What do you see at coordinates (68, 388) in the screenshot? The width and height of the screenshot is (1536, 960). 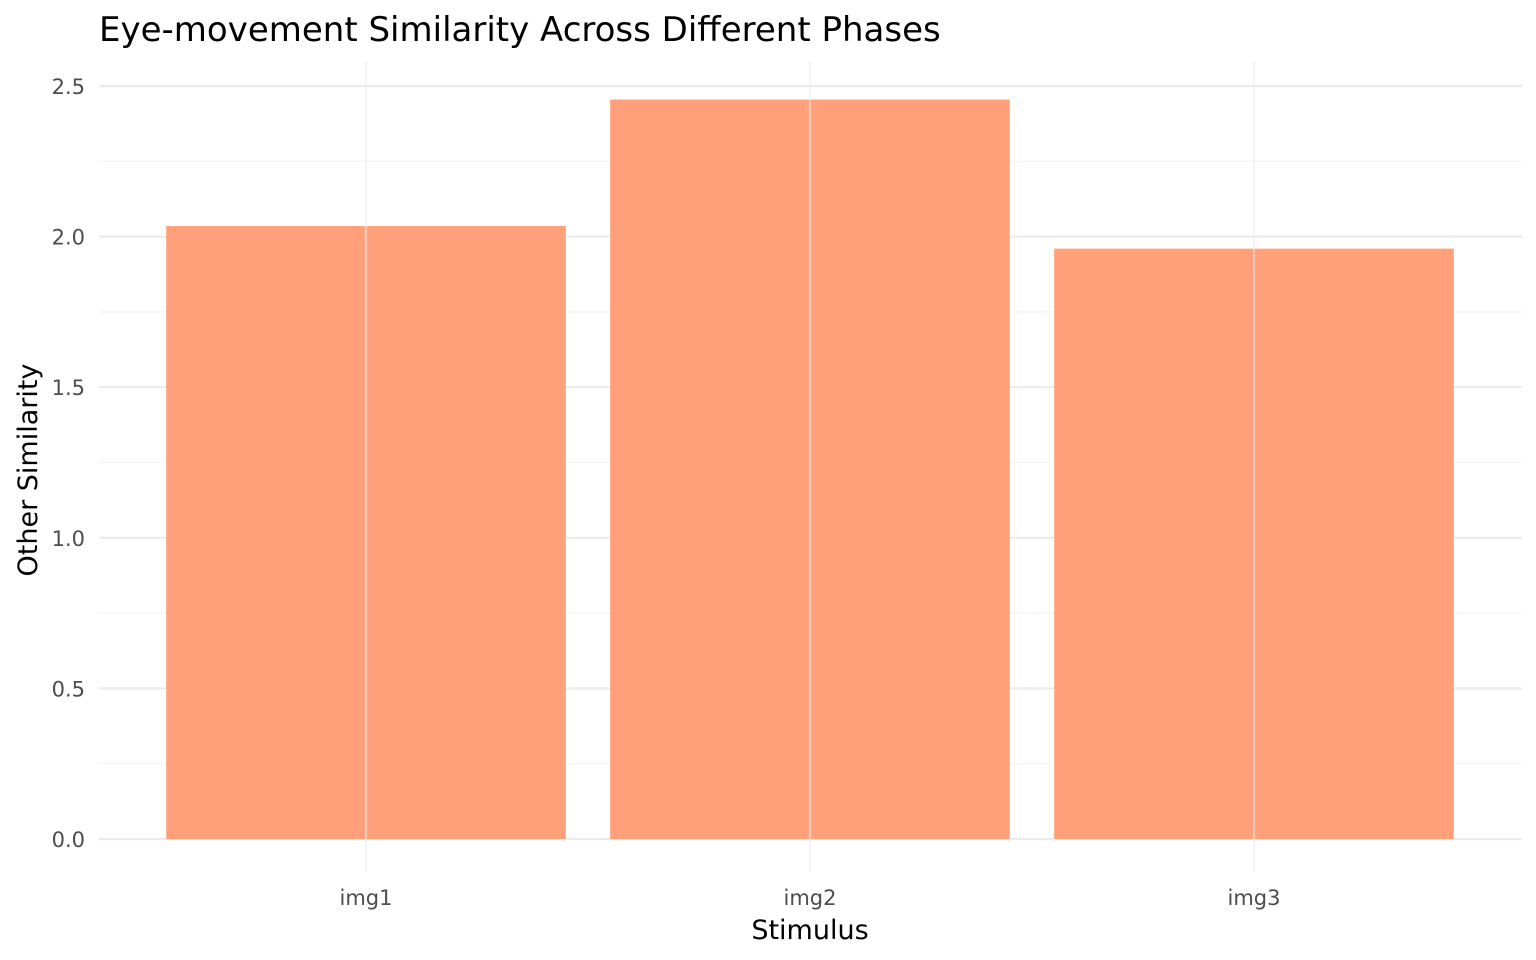 I see `y-tick-label: 1.5` at bounding box center [68, 388].